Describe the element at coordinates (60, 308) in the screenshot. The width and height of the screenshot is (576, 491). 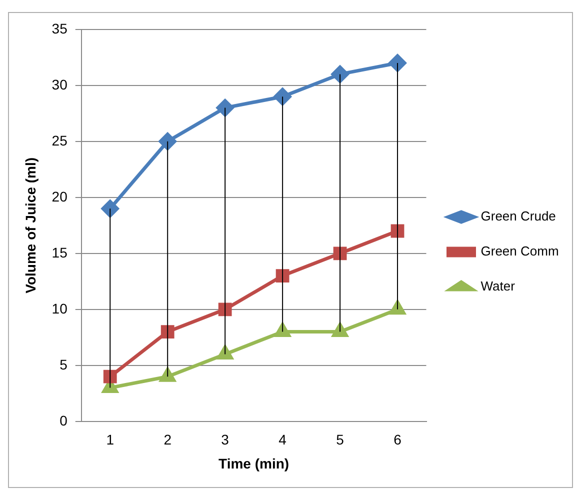
I see `y-tick-label: 10` at that location.